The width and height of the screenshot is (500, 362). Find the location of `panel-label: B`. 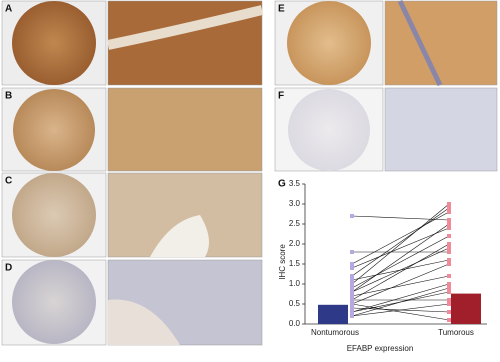

panel-label: B is located at coordinates (8, 96).